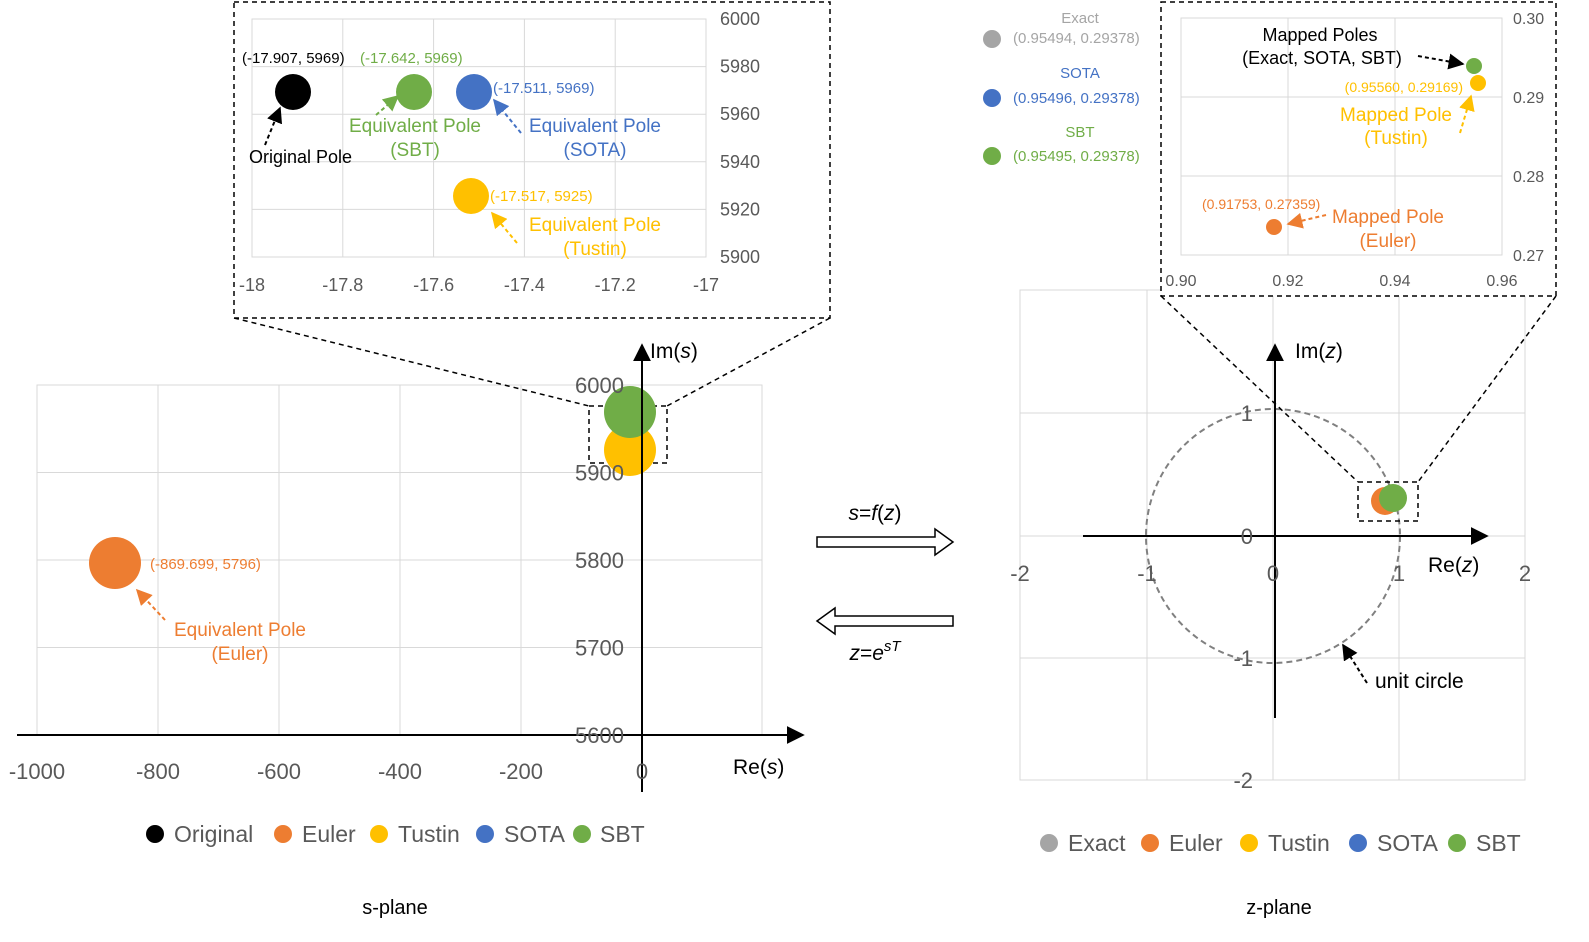 The image size is (1589, 942). I want to click on conversion-arrows: s=f(z) z=esT, so click(885, 583).